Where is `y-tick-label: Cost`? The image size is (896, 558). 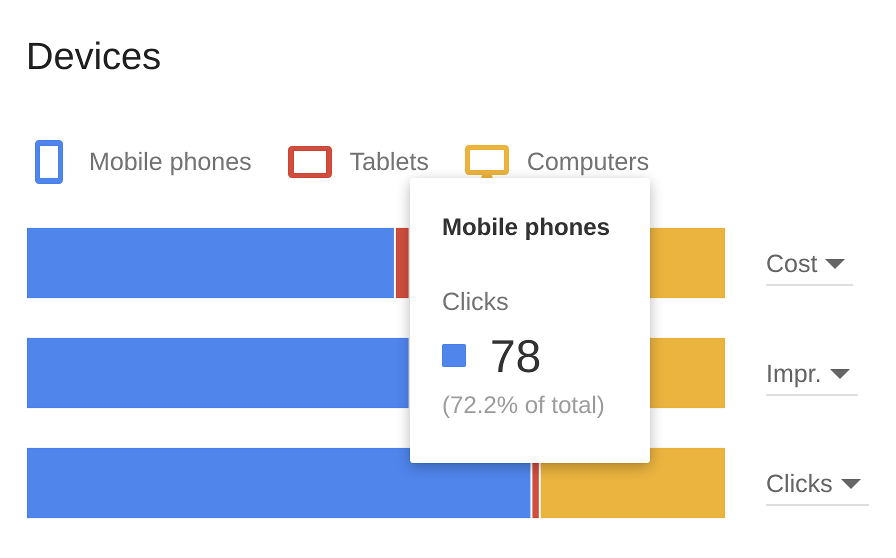
y-tick-label: Cost is located at coordinates (792, 264).